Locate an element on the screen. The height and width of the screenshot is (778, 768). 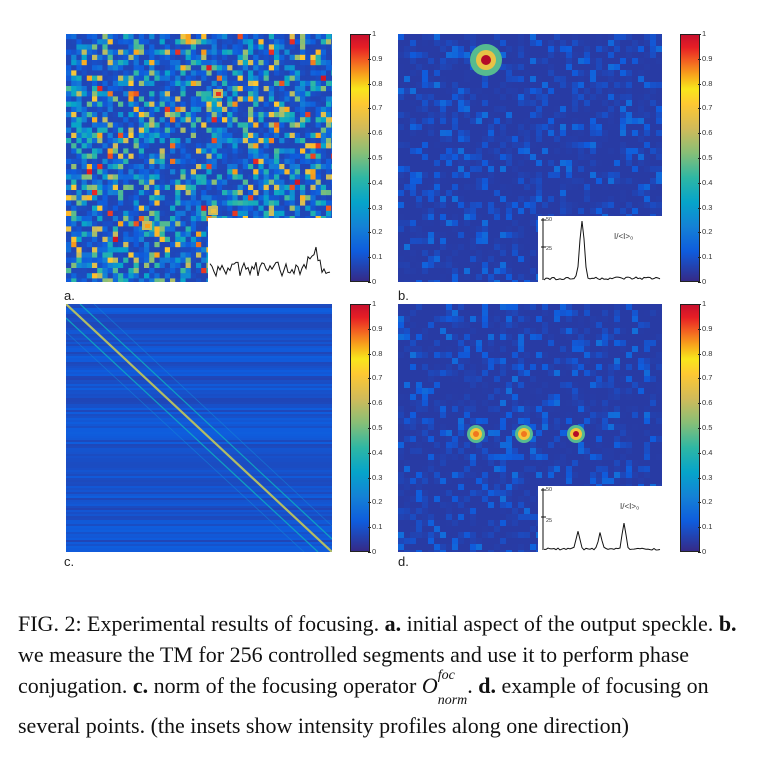
speckle-image is located at coordinates (199, 158).